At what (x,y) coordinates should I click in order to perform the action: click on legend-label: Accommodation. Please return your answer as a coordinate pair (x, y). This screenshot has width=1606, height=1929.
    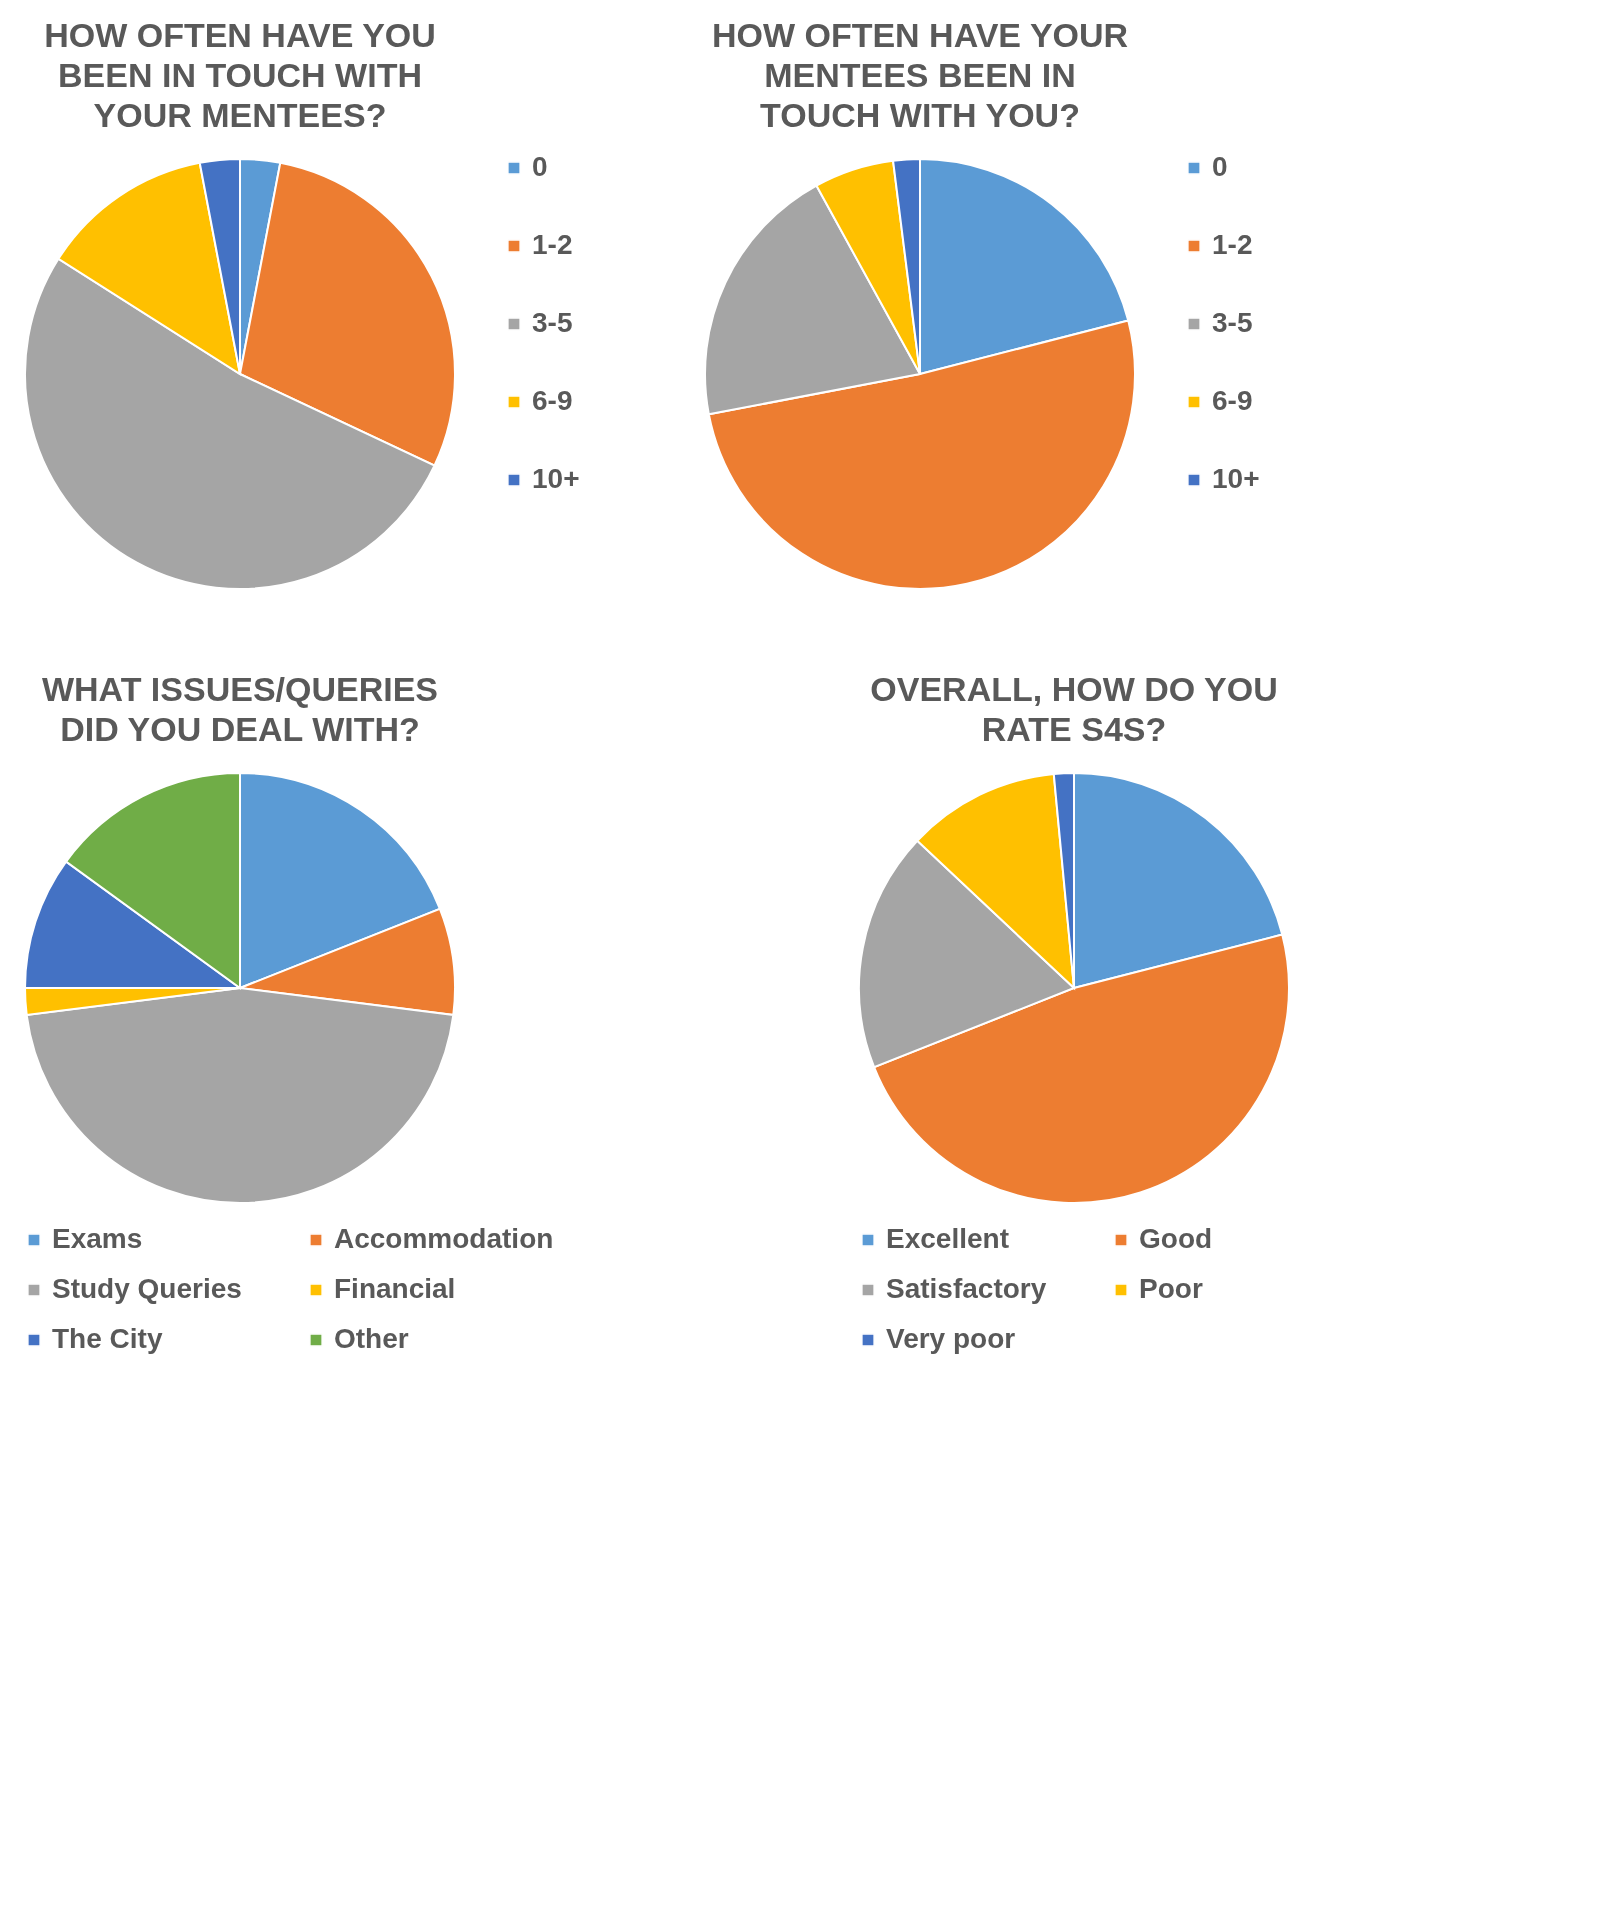
    Looking at the image, I should click on (444, 1238).